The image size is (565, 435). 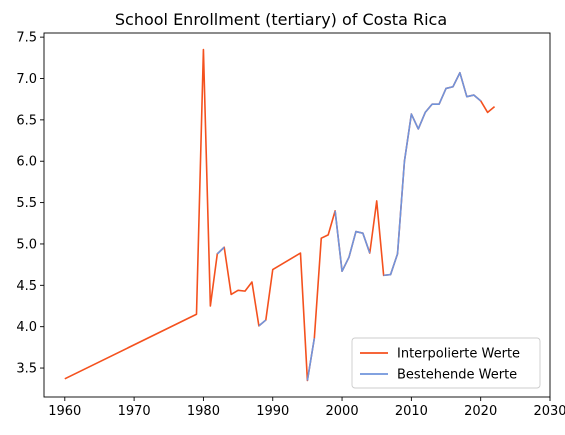 What do you see at coordinates (411, 411) in the screenshot?
I see `x-tick-label: 2010` at bounding box center [411, 411].